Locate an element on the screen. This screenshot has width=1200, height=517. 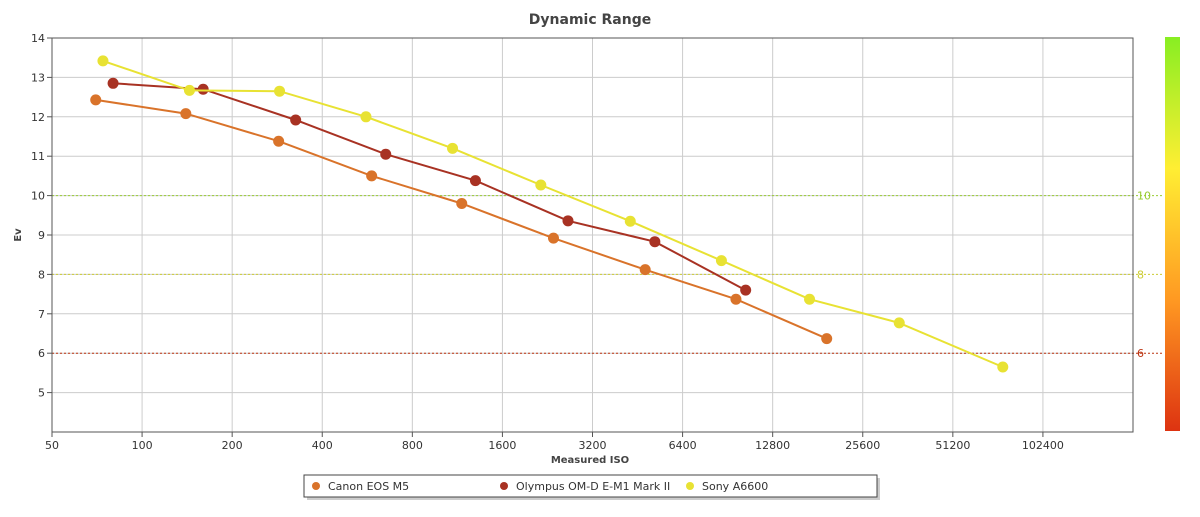
x-tick-label: 50 is located at coordinates (52, 445).